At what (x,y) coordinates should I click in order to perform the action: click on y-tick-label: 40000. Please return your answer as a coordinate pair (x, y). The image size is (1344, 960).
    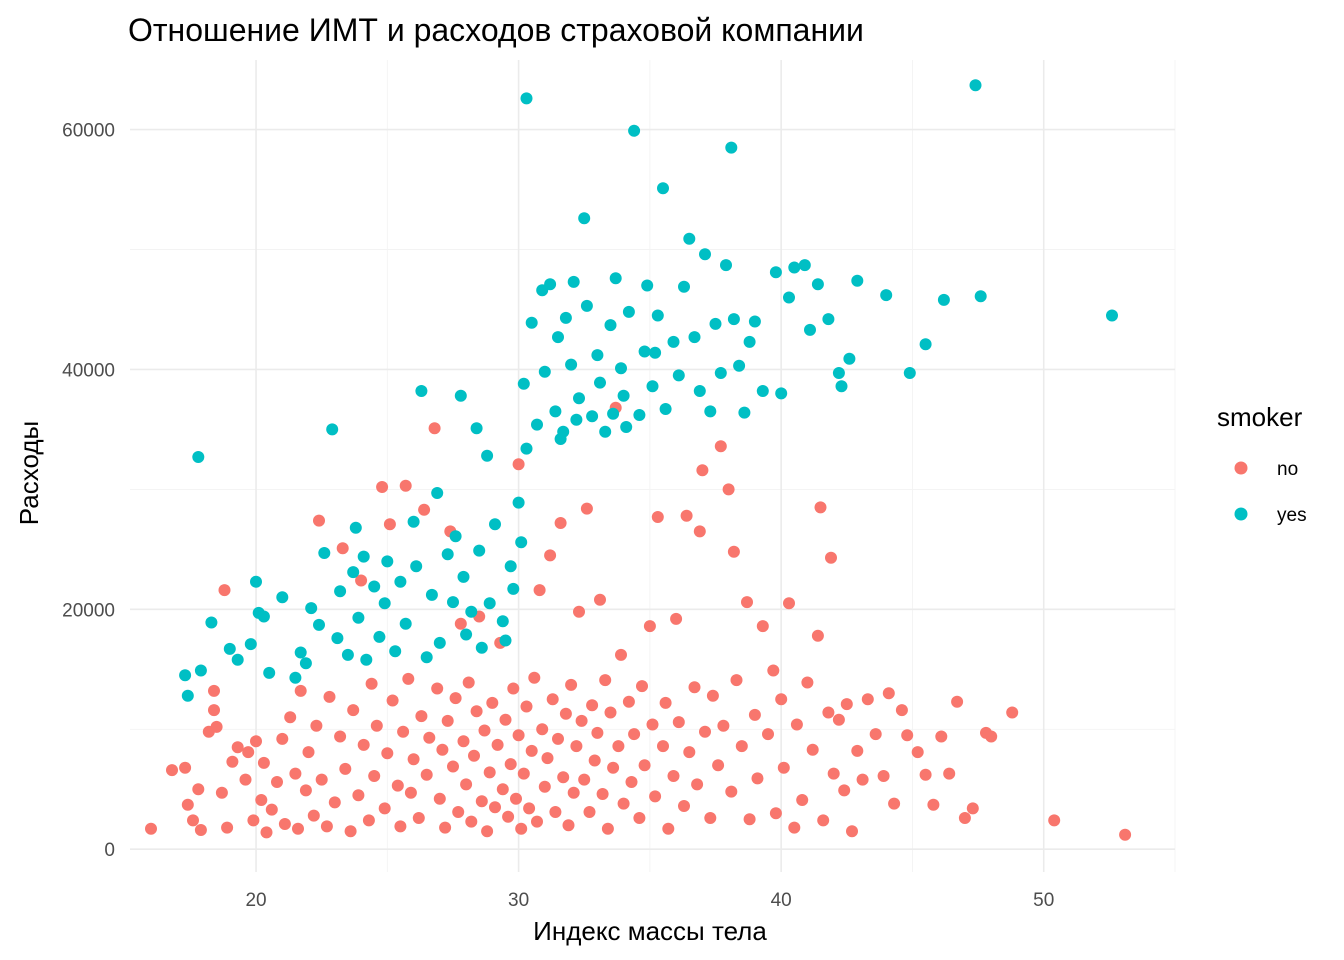
    Looking at the image, I should click on (88, 370).